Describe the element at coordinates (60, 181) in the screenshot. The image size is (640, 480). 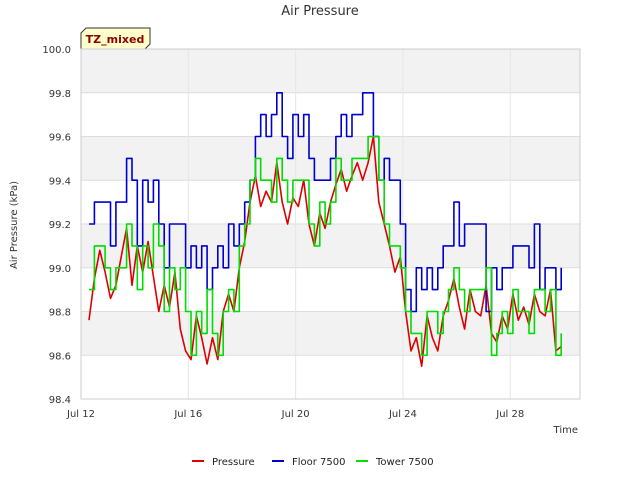
I see `y-tick-label: 99.4` at that location.